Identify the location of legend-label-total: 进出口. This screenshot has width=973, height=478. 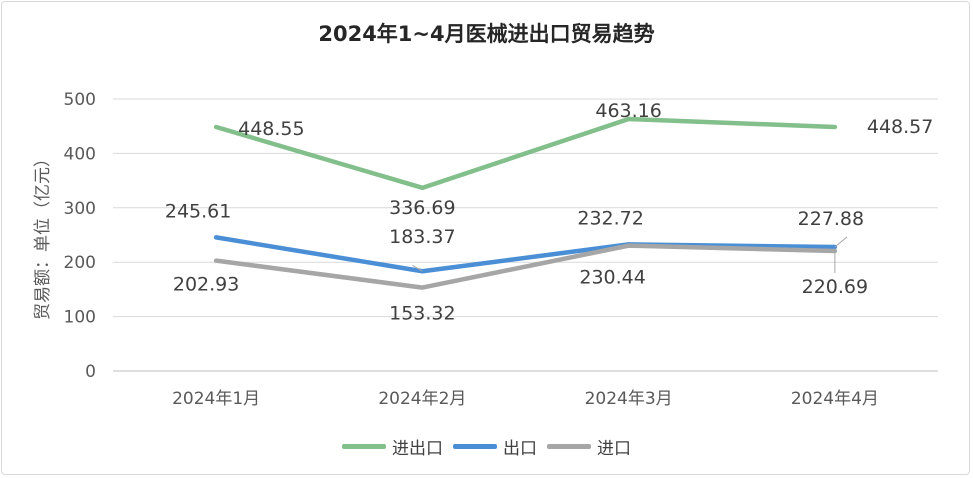
(417, 449).